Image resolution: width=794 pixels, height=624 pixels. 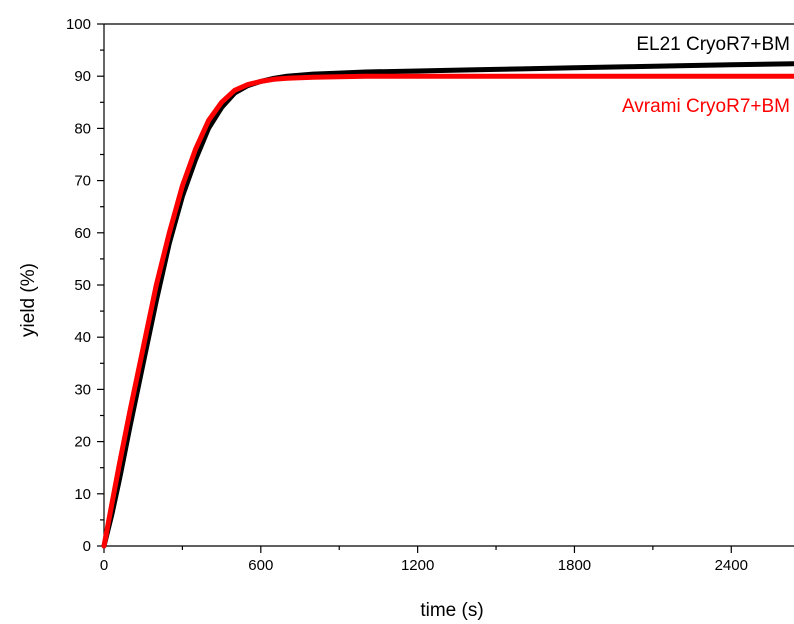 What do you see at coordinates (82, 442) in the screenshot?
I see `y-tick-label: 20` at bounding box center [82, 442].